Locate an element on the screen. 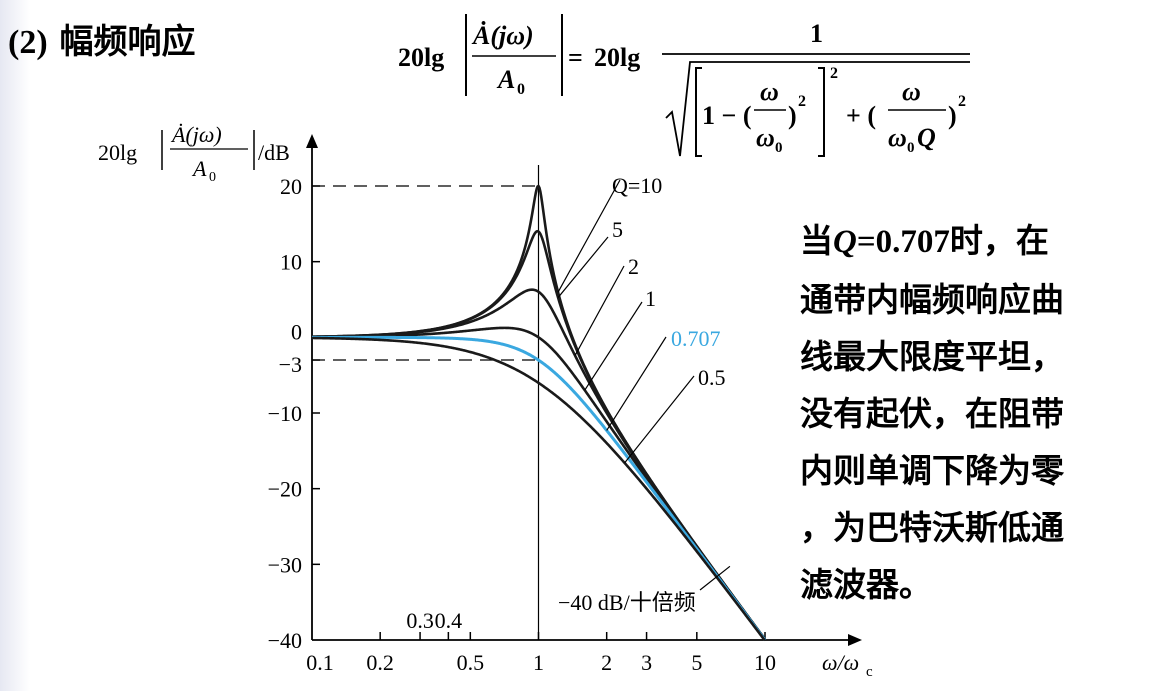  y-tick-label: 0 is located at coordinates (296, 331).